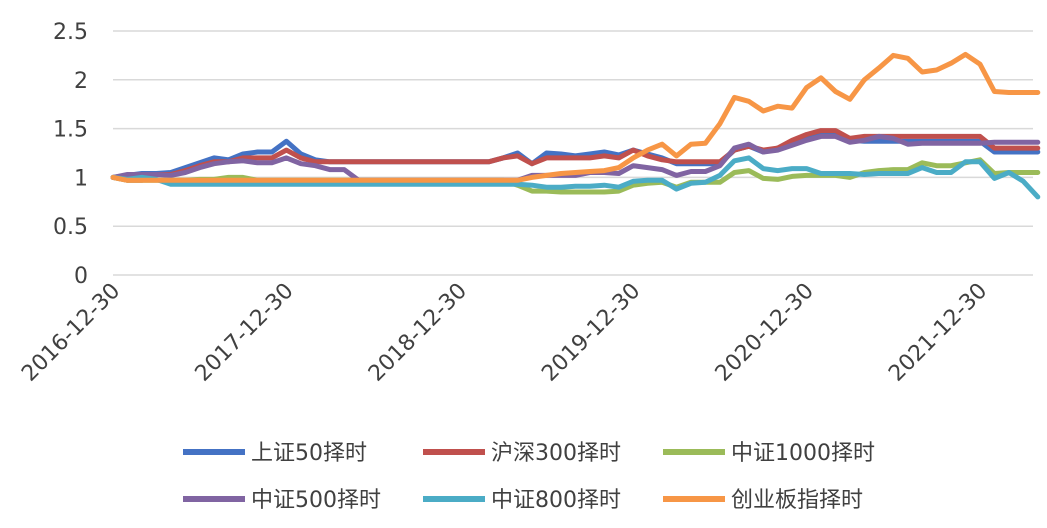 This screenshot has width=1047, height=528. I want to click on legend-label: 中证800择时, so click(556, 500).